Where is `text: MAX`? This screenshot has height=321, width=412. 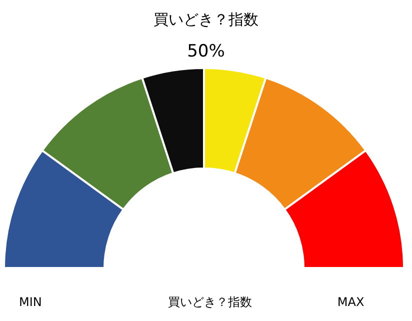
text: MAX is located at coordinates (350, 302).